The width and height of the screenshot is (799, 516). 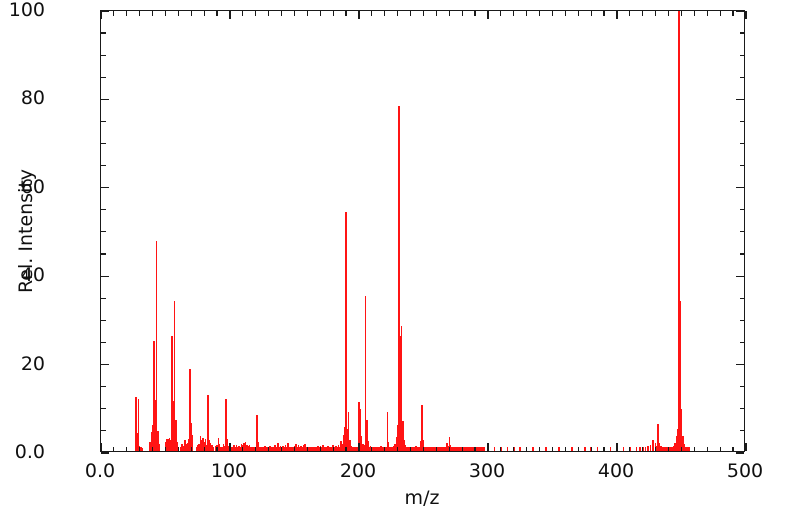 I want to click on y-tick-label: 20, so click(x=32, y=363).